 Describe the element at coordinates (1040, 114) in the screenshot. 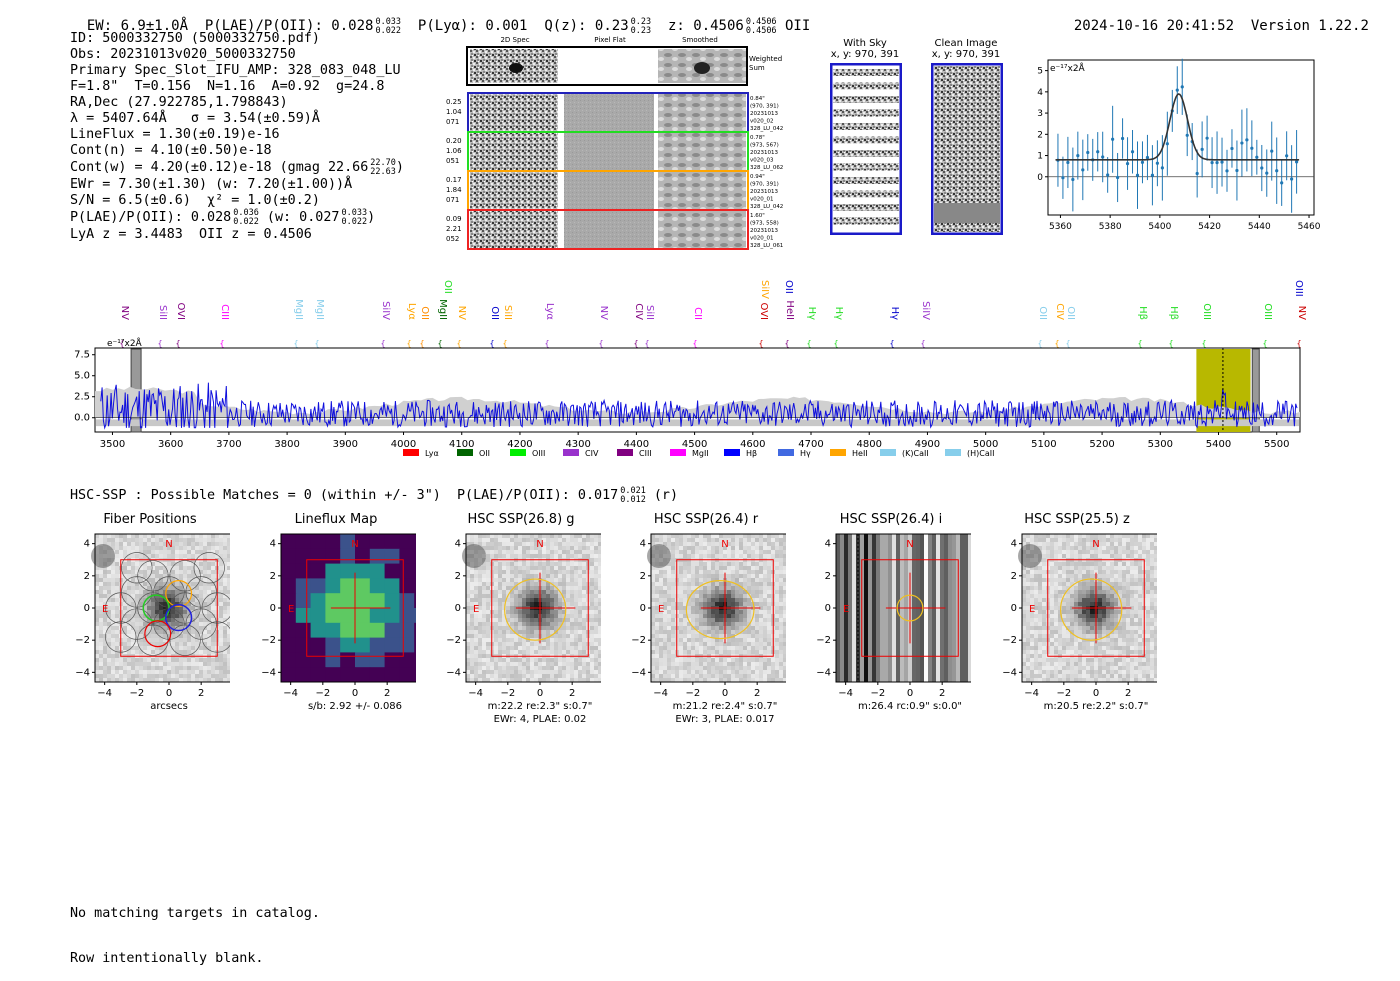

I see `lp-ytick: 3` at that location.